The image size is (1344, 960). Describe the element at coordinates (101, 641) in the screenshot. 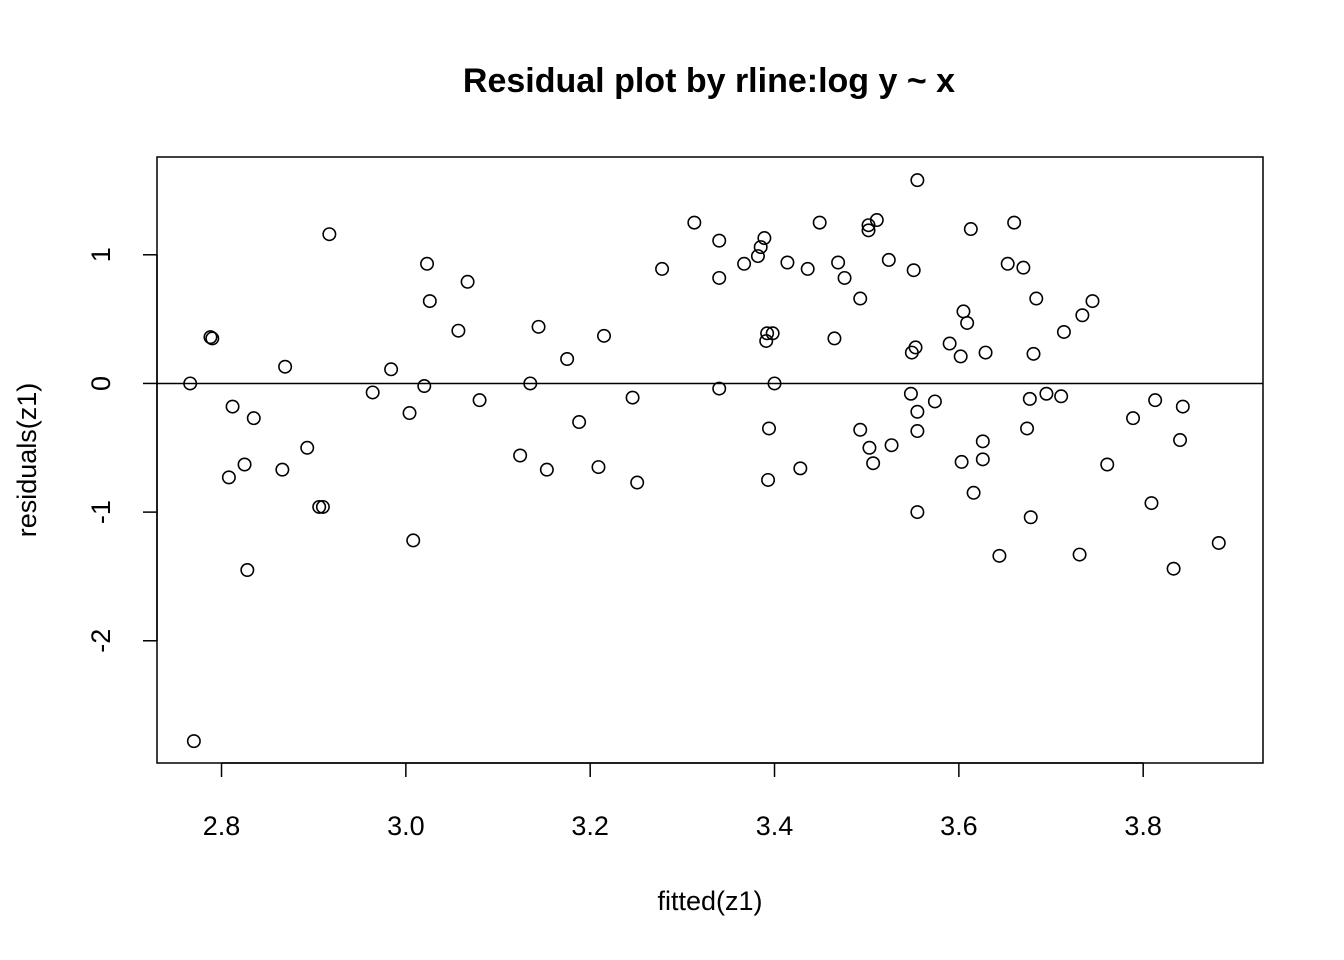

I see `y-tick-label: -2` at that location.